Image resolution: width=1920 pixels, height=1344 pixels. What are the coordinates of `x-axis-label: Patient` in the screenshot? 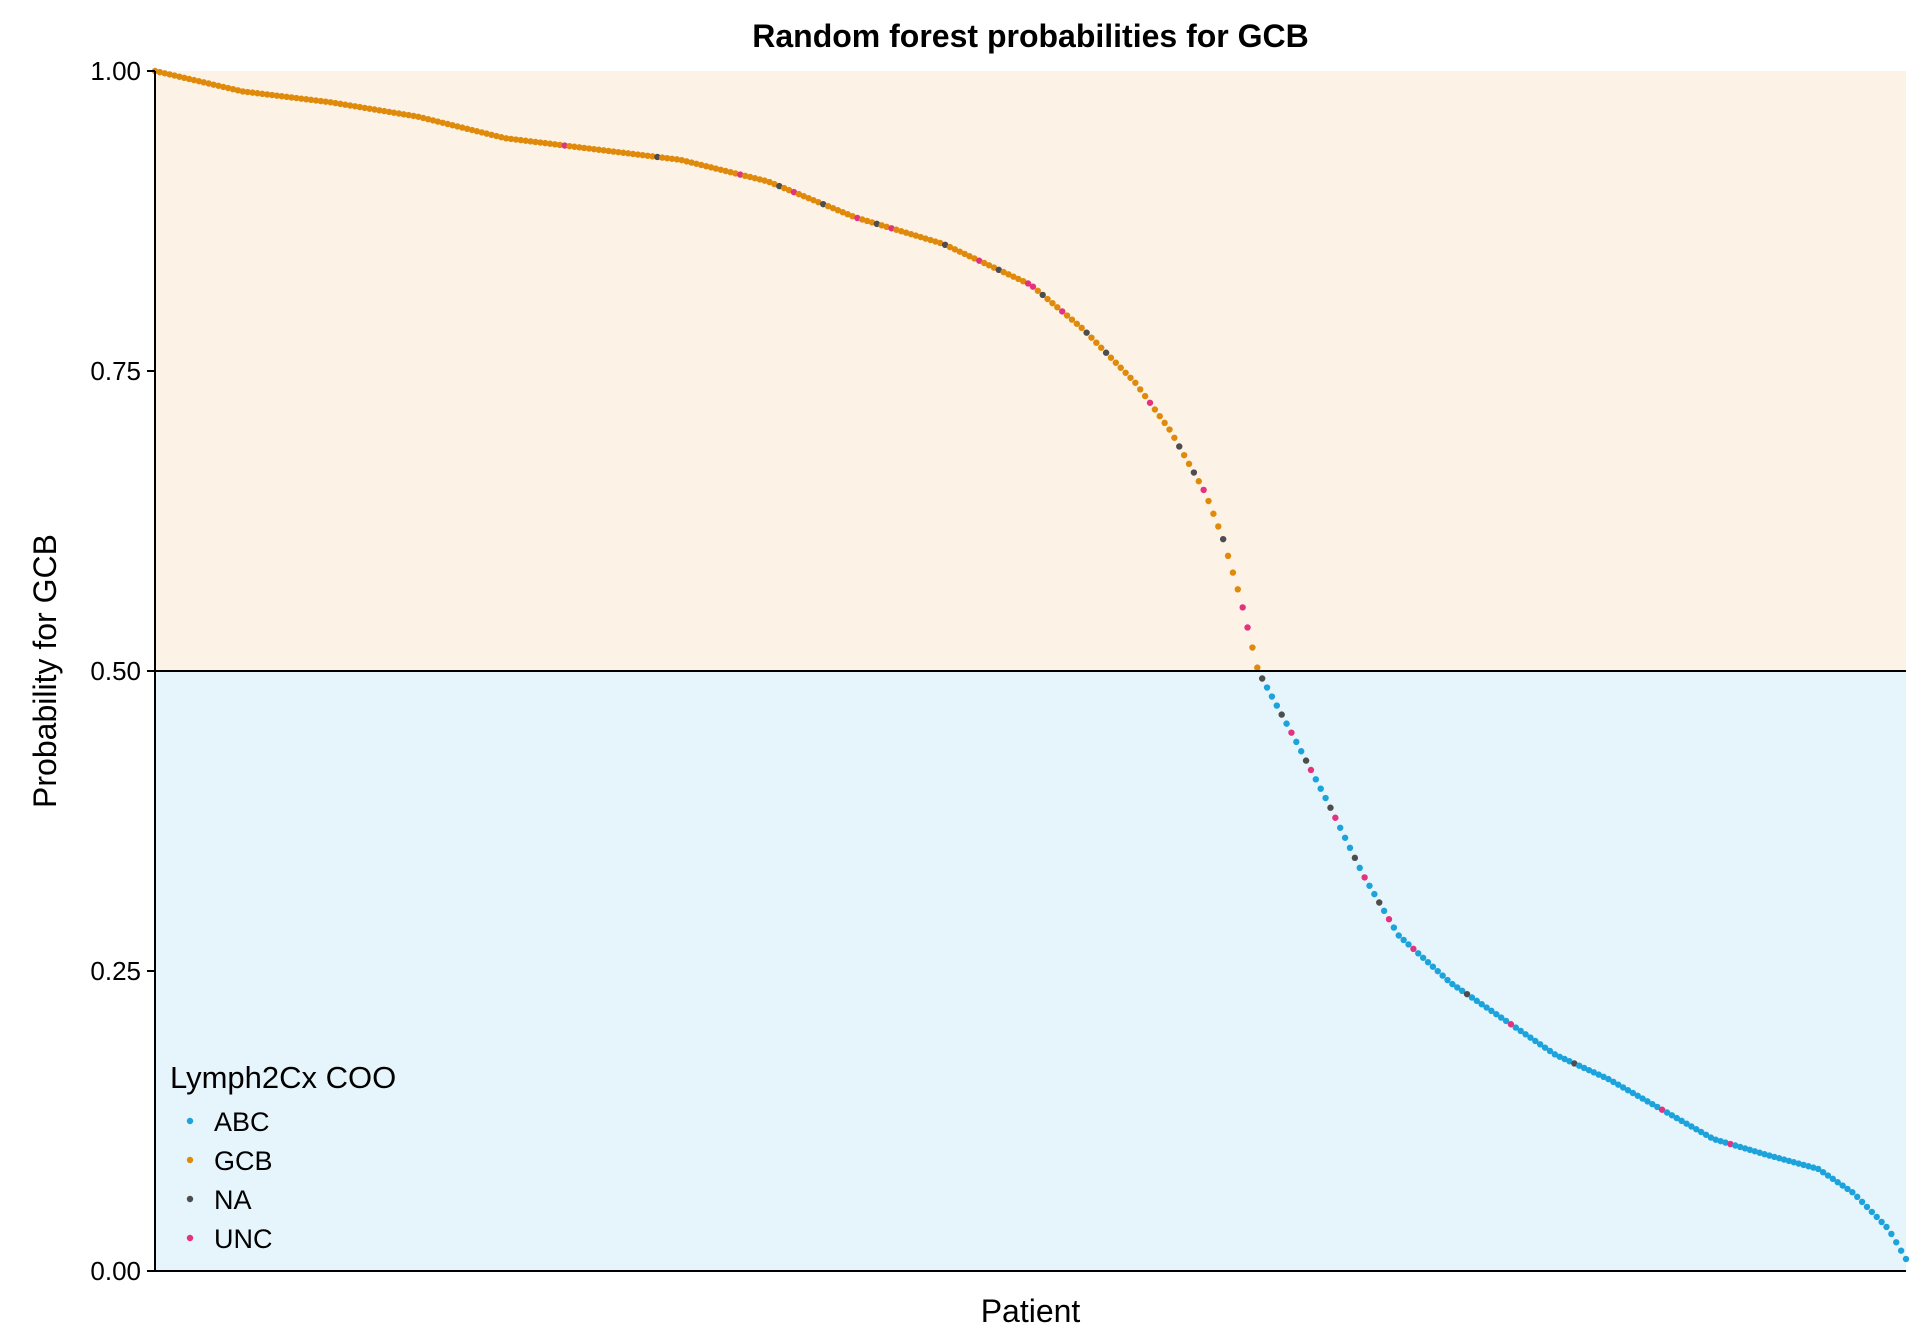 It's located at (1031, 1311).